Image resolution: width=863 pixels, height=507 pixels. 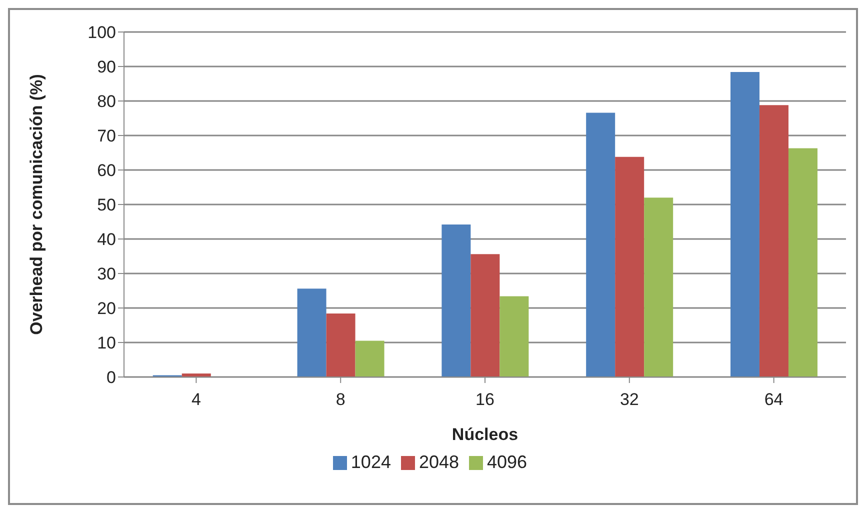 I want to click on y-tick-label: 70, so click(x=106, y=136).